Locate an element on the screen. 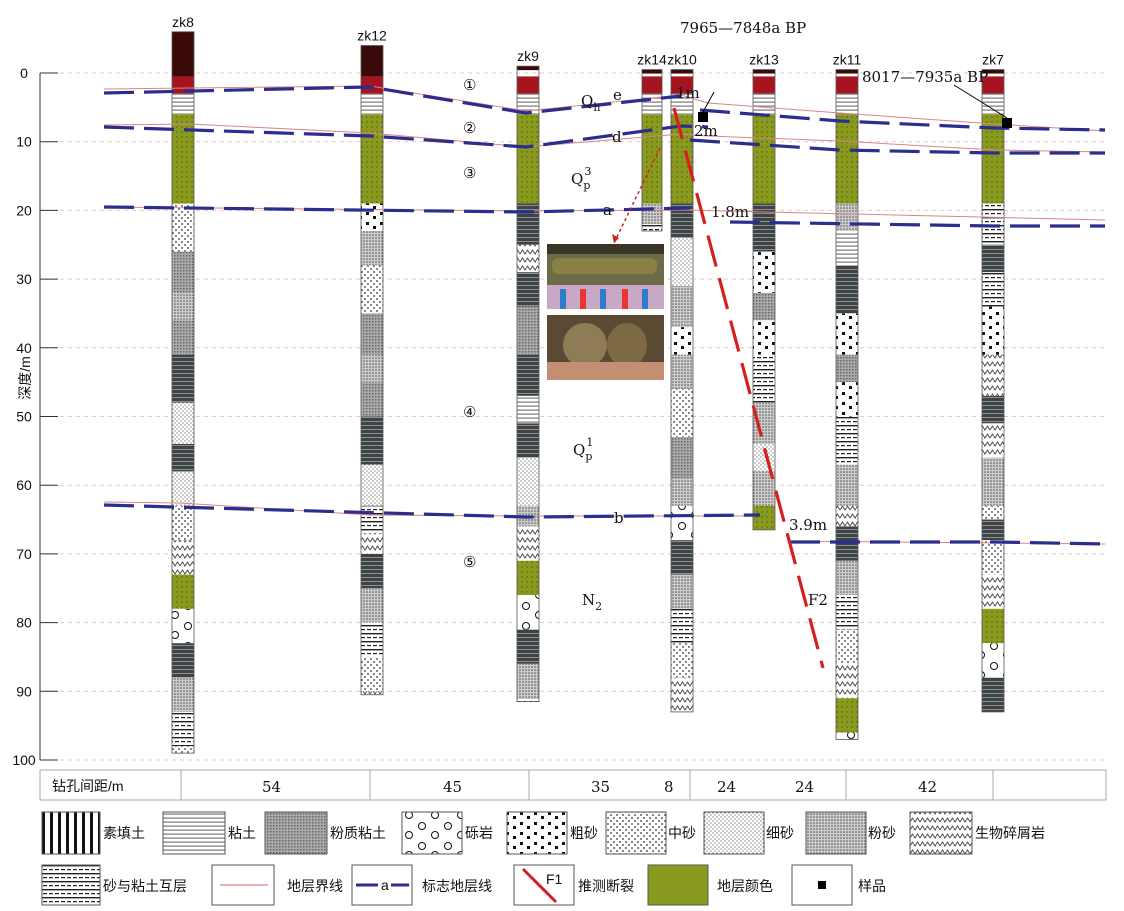  legend-swatch-interbed is located at coordinates (71, 885).